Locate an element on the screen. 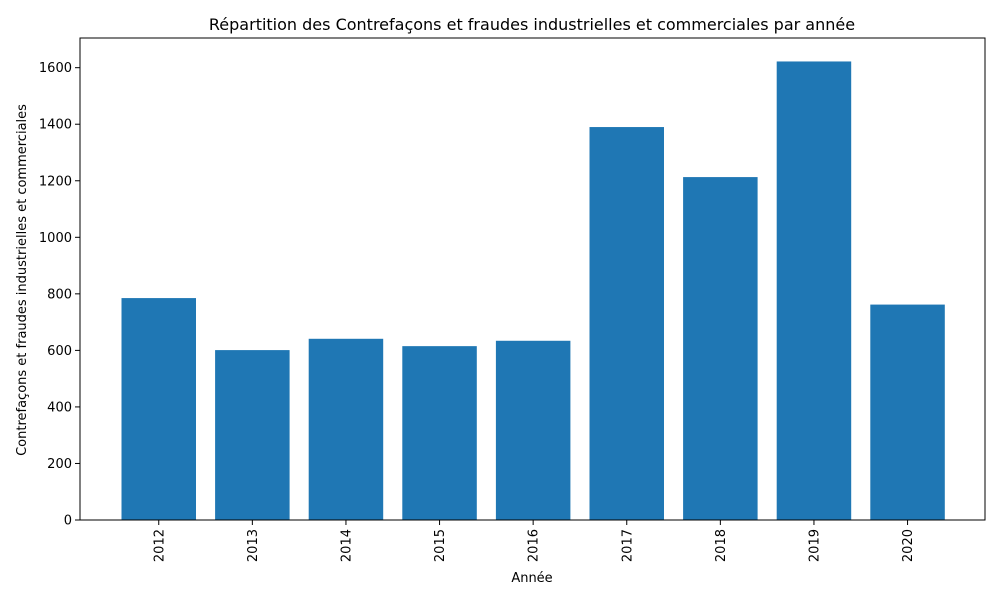 The width and height of the screenshot is (1000, 600). y-tick-label: 600 is located at coordinates (59, 351).